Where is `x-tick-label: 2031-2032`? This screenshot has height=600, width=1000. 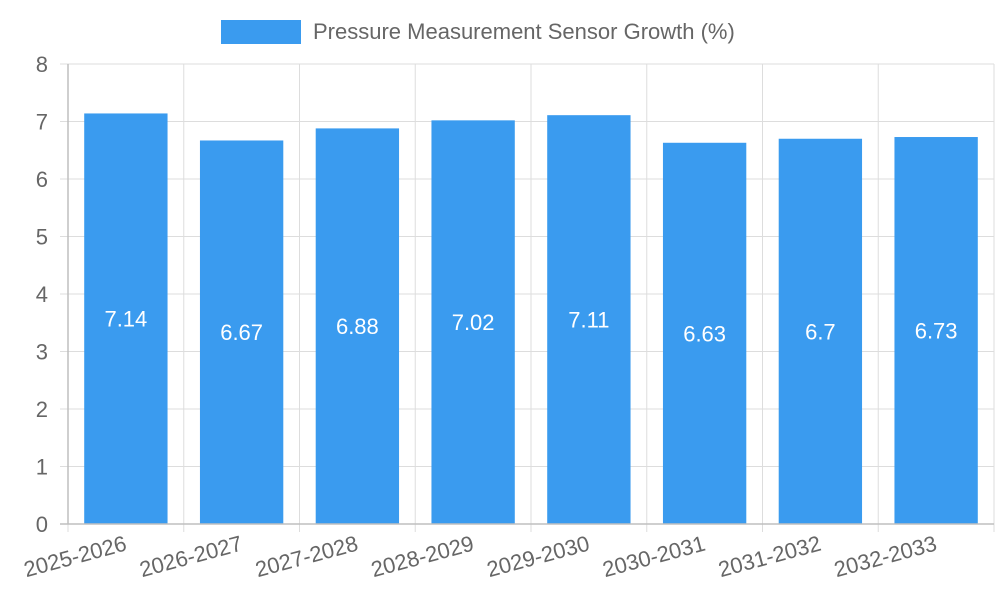
x-tick-label: 2031-2032 is located at coordinates (770, 556).